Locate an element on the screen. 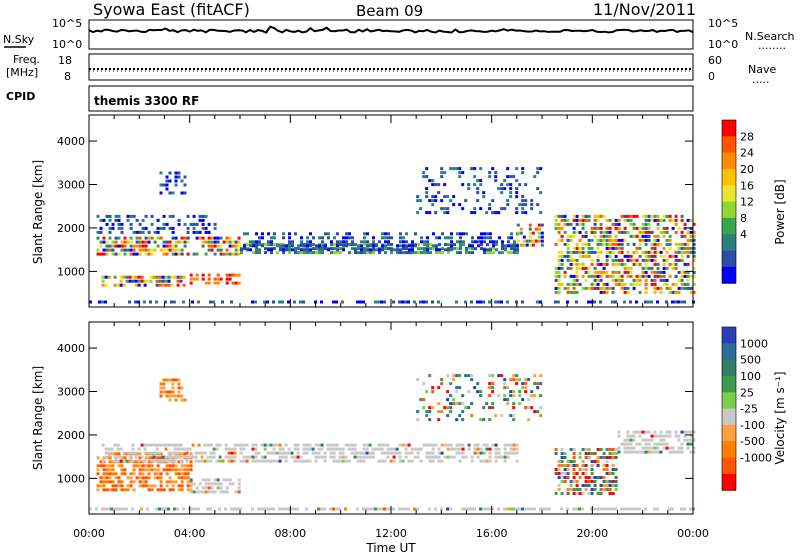 The width and height of the screenshot is (800, 554). velocity-colorbar-tick: 25 is located at coordinates (747, 392).